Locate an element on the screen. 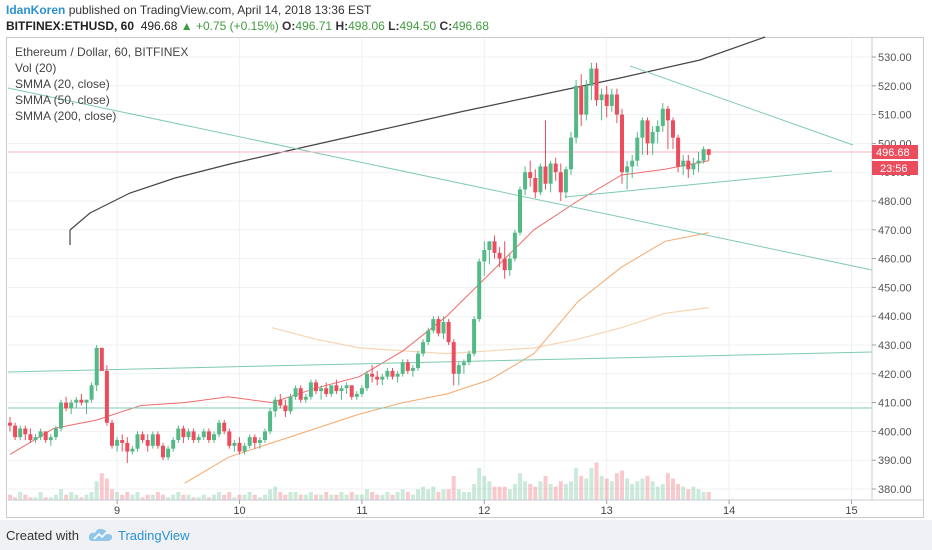  up-triangle-icon: ▲ is located at coordinates (186, 26).